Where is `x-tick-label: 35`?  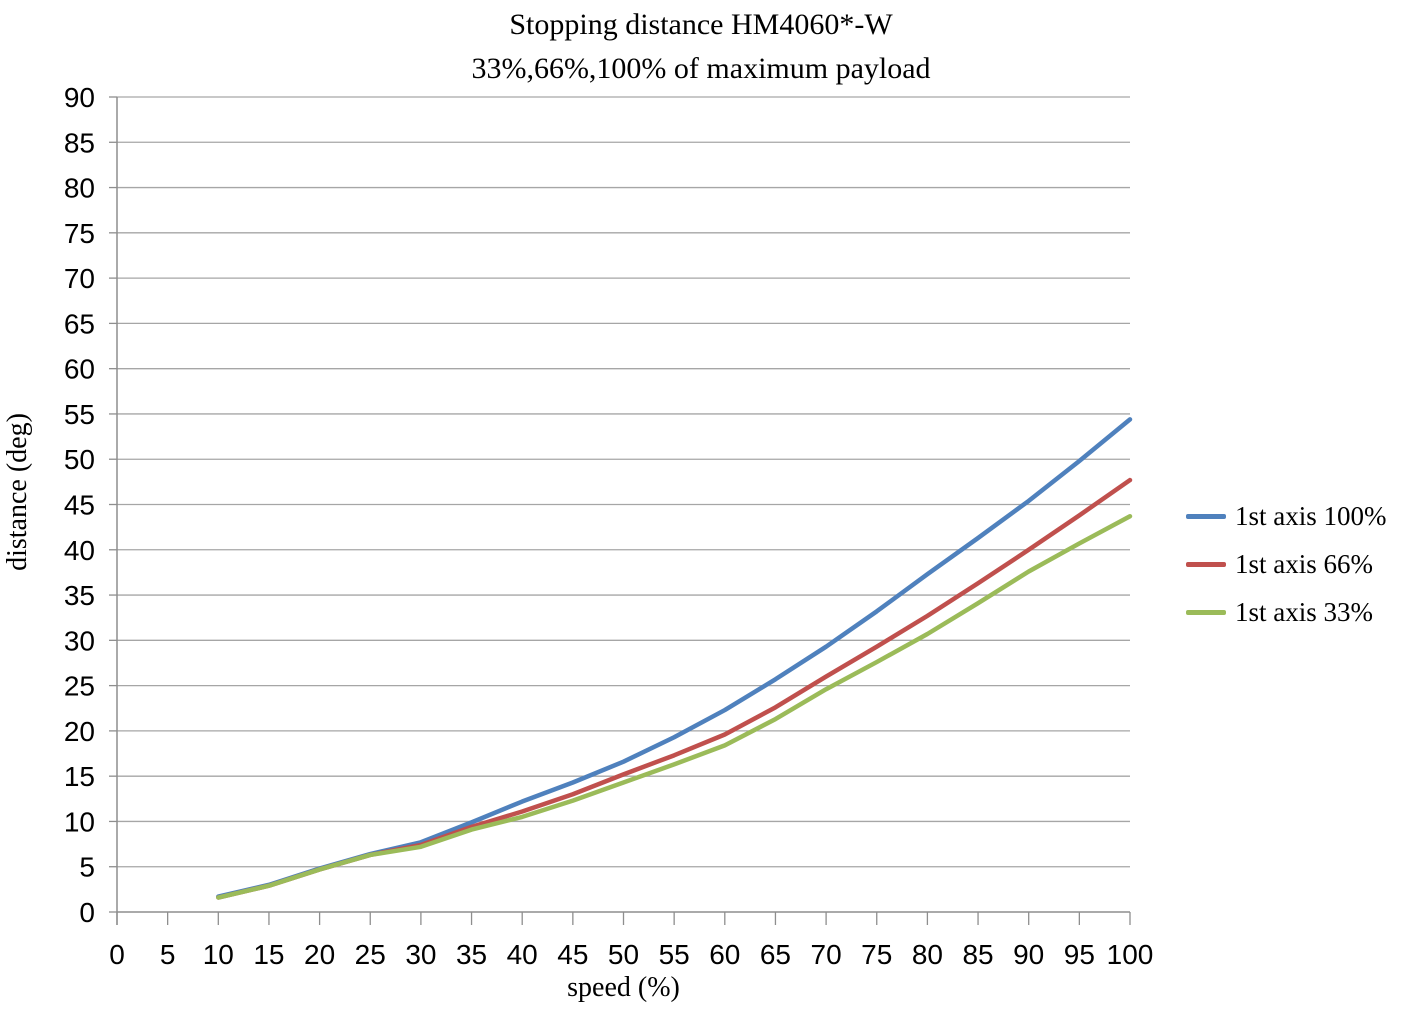 x-tick-label: 35 is located at coordinates (471, 954).